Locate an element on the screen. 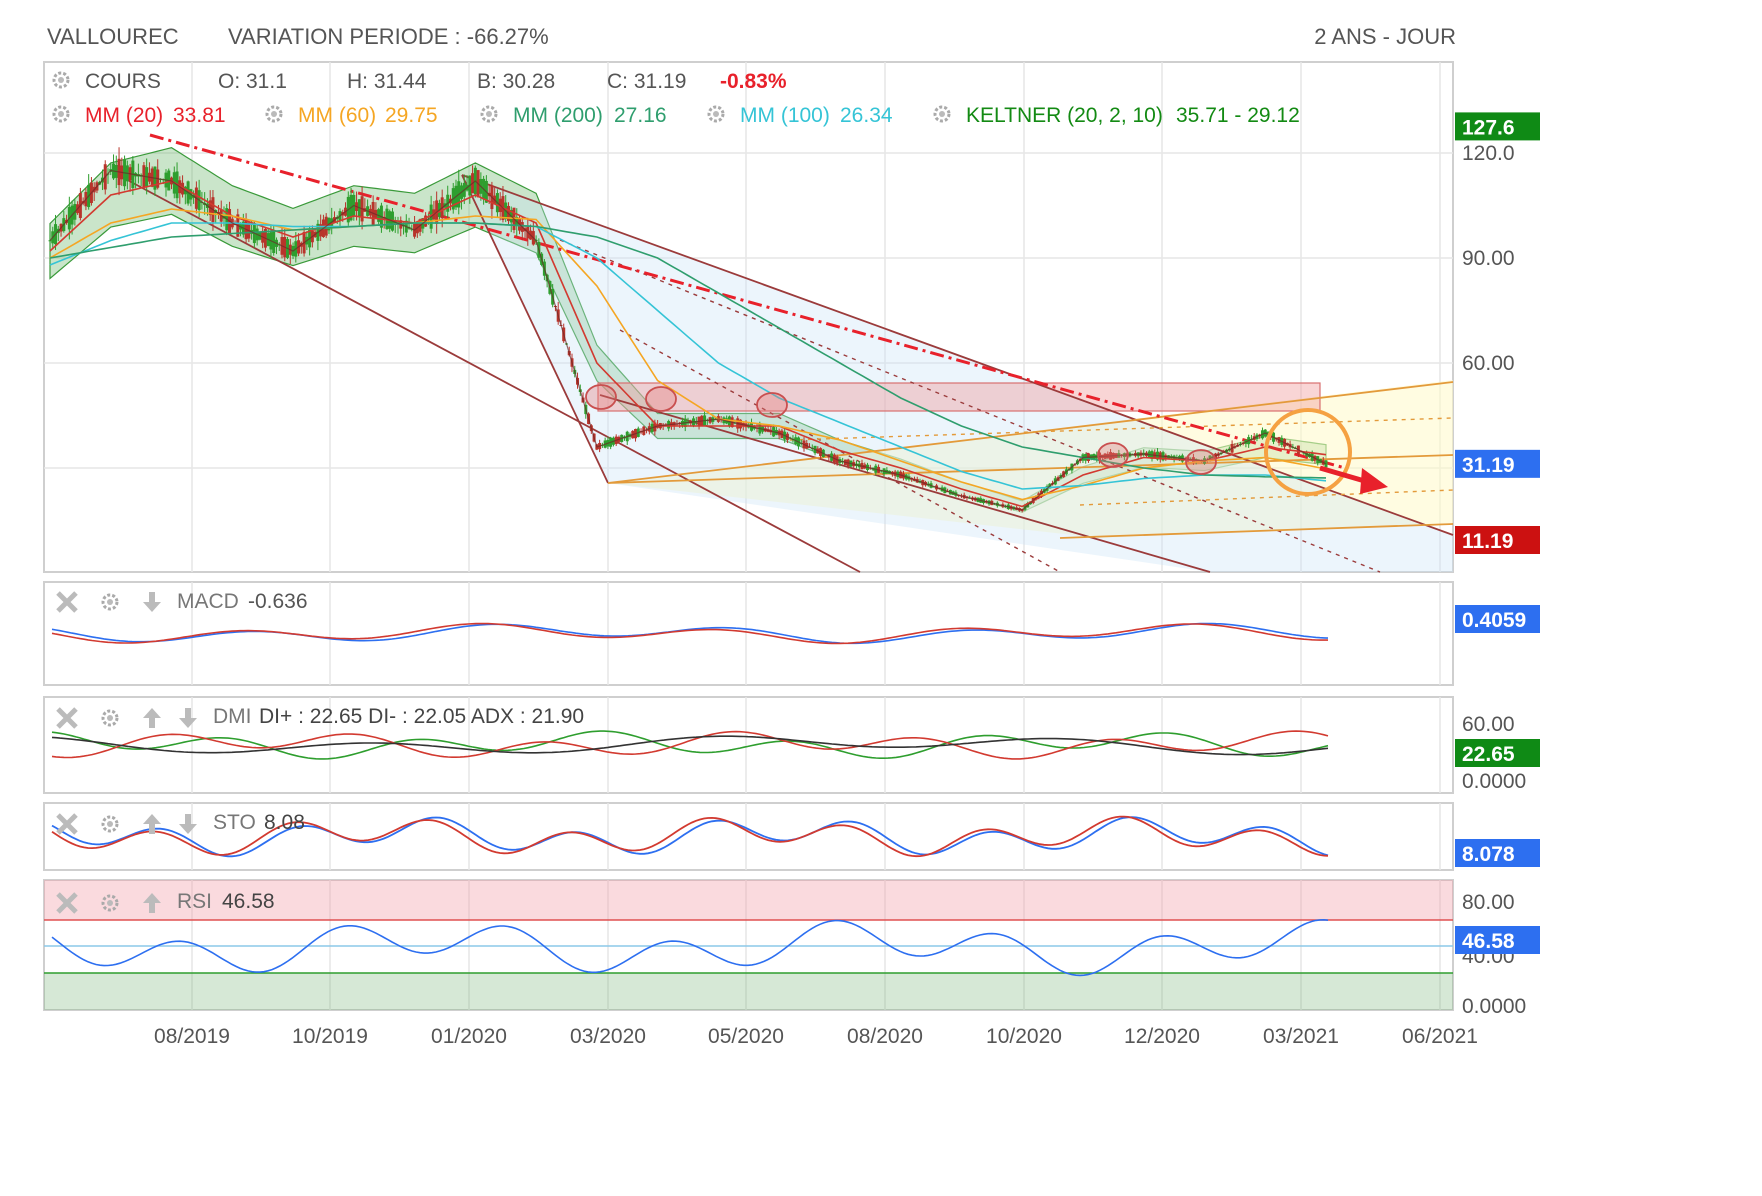  timeframe-label: 2 ANS - JOUR is located at coordinates (1385, 36).